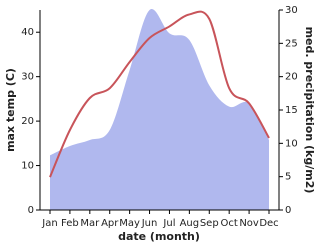 This screenshot has height=247, width=320. What do you see at coordinates (129, 223) in the screenshot?
I see `x-tick-label: May` at bounding box center [129, 223].